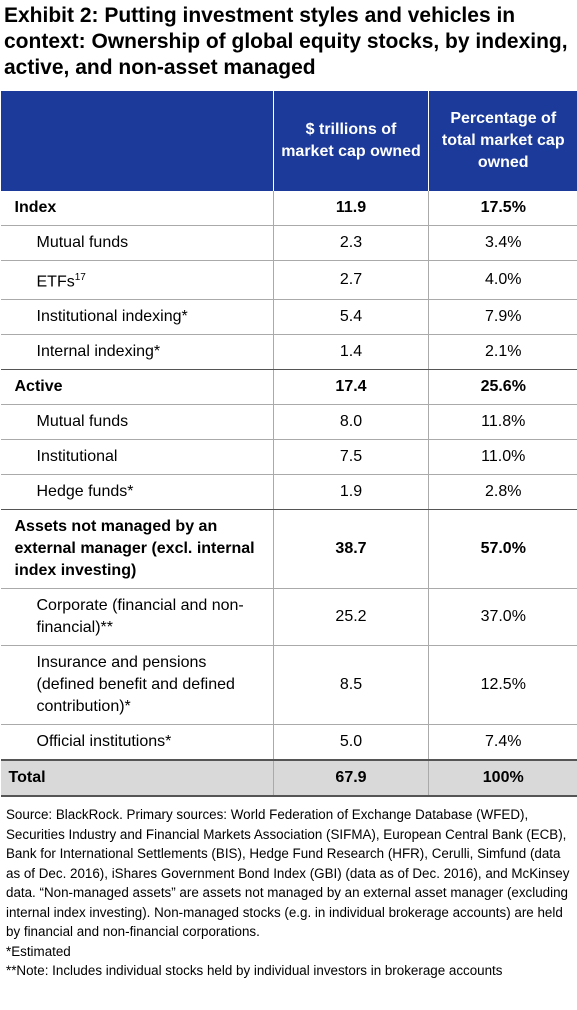  Describe the element at coordinates (137, 778) in the screenshot. I see `label-cell: Total` at that location.